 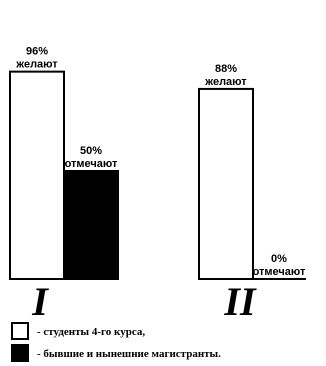 What do you see at coordinates (226, 69) in the screenshot?
I see `data-label: 88%` at bounding box center [226, 69].